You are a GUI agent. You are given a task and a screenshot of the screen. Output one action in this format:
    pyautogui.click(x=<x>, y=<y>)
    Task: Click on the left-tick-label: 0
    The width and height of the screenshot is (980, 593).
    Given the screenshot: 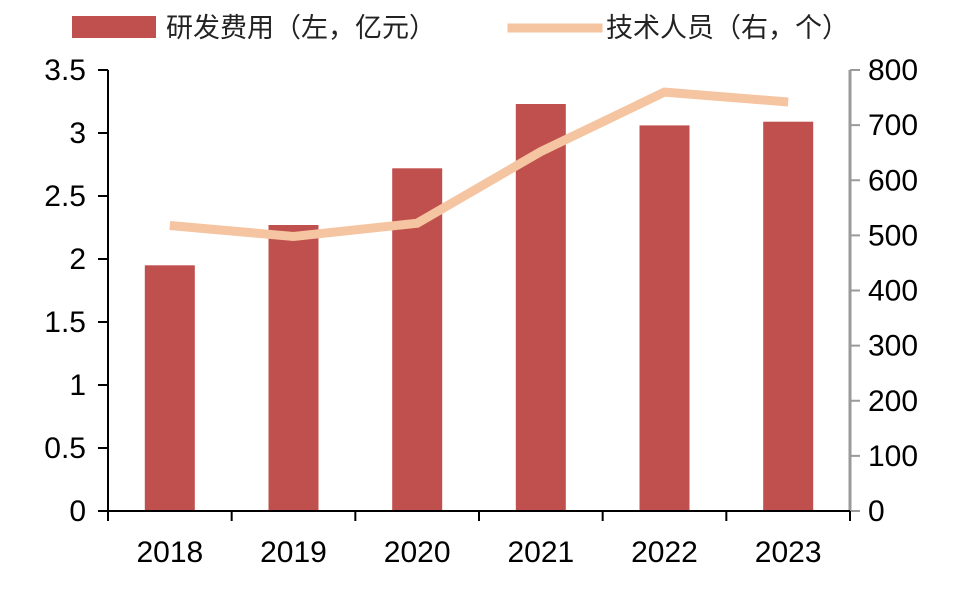 What is the action you would take?
    pyautogui.click(x=77, y=511)
    